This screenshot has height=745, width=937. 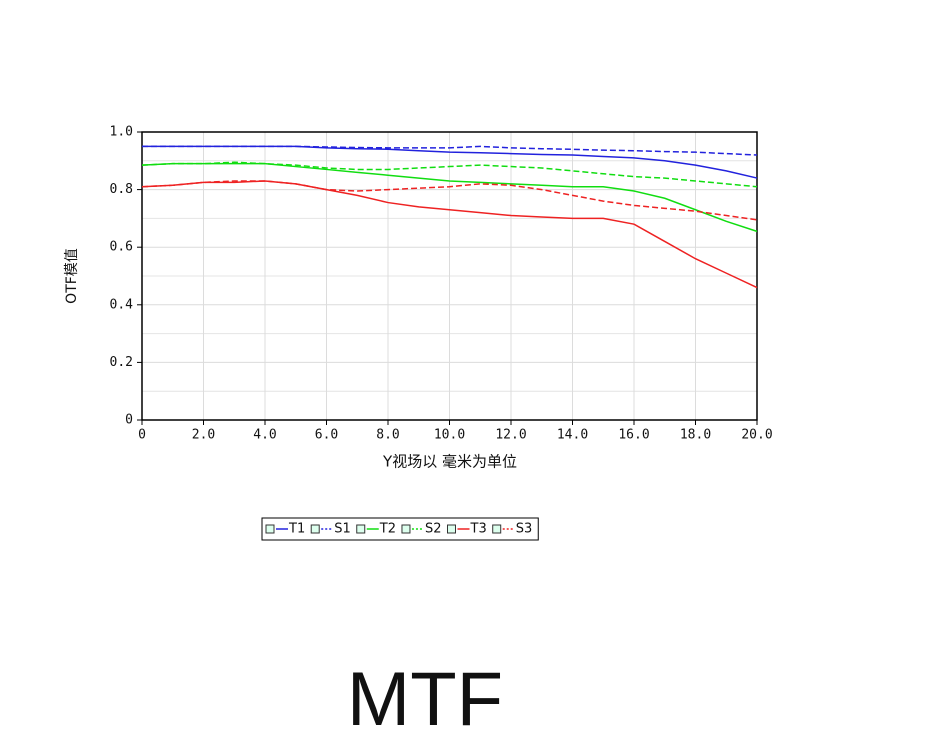 I want to click on x-tick-label: 6.0, so click(x=326, y=435).